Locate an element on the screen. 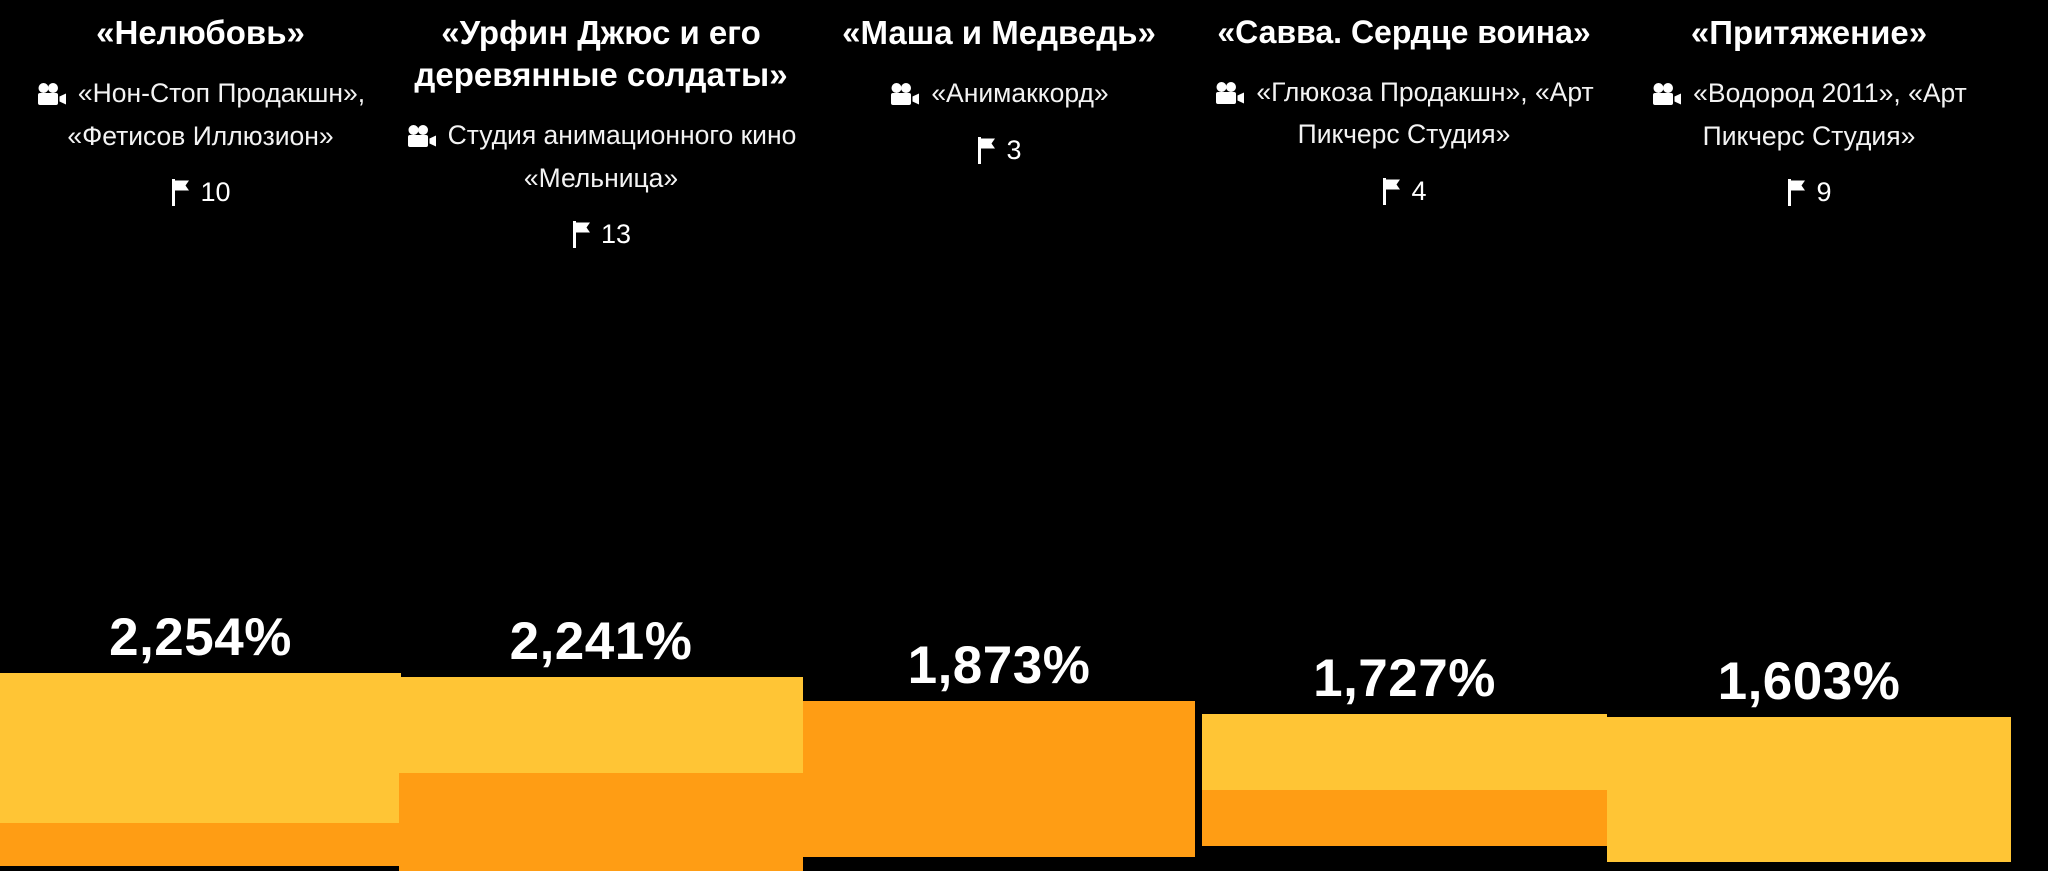 The image size is (2048, 871). bar-film-1-orange is located at coordinates (200, 844).